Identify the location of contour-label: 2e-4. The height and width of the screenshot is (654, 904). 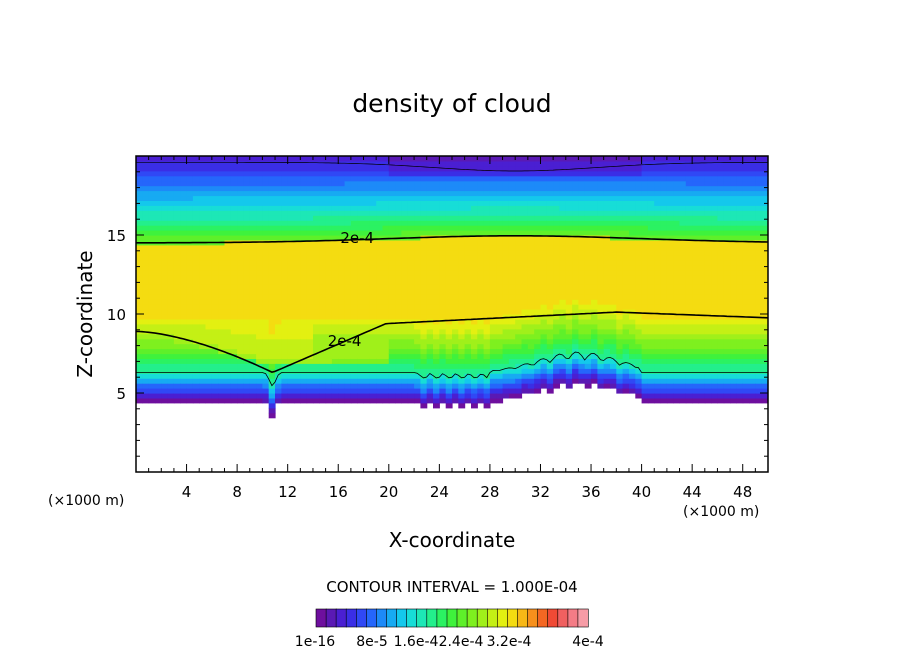
(345, 341).